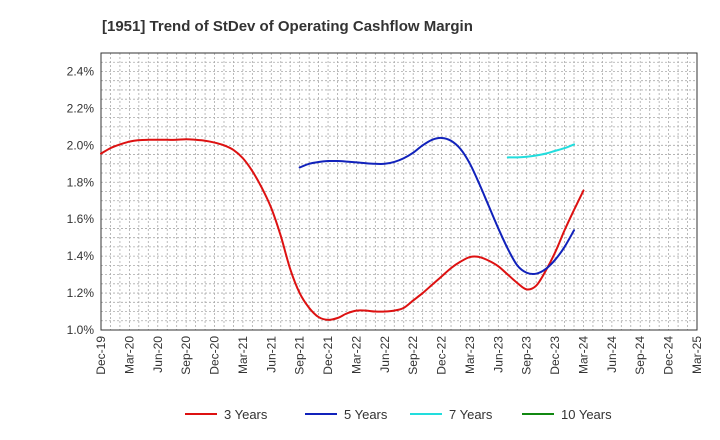 Image resolution: width=720 pixels, height=440 pixels. Describe the element at coordinates (555, 355) in the screenshot. I see `x-tick-label: Dec-23` at that location.